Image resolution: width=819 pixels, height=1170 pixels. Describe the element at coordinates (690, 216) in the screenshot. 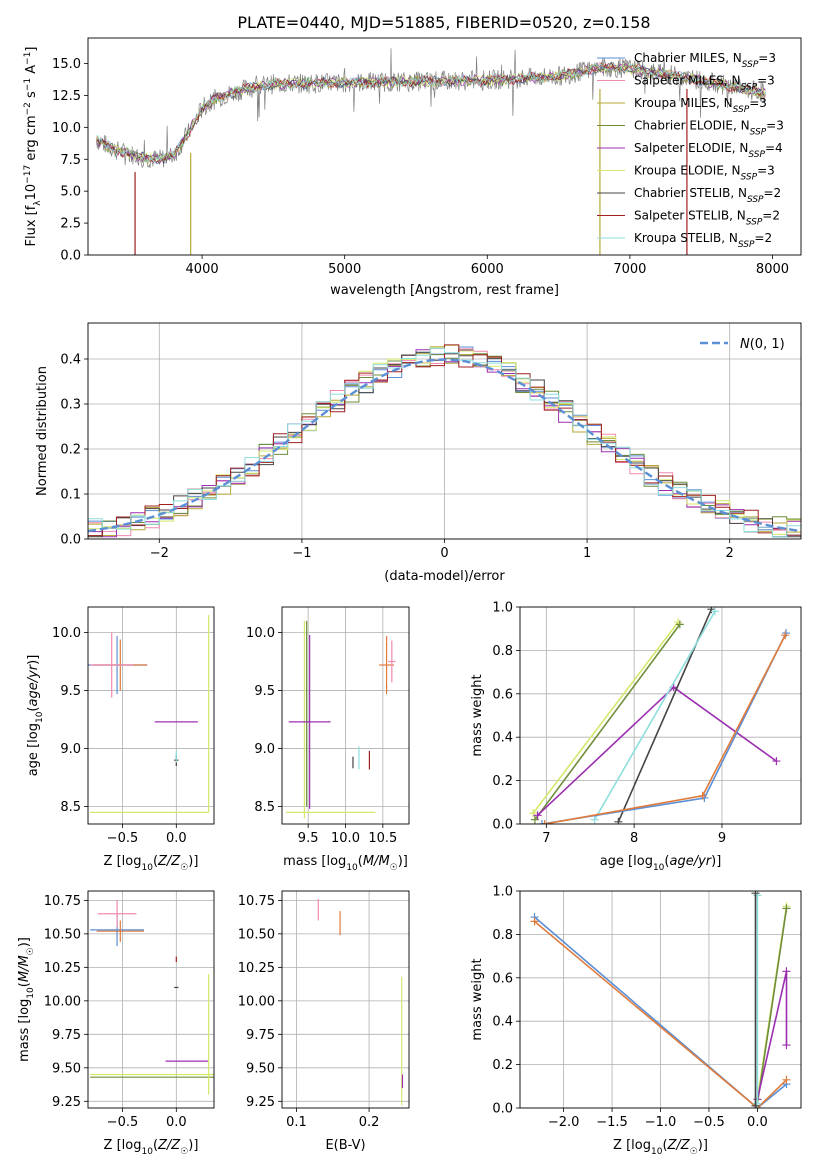

I see `label-part: Salpeter STELIB, N` at that location.